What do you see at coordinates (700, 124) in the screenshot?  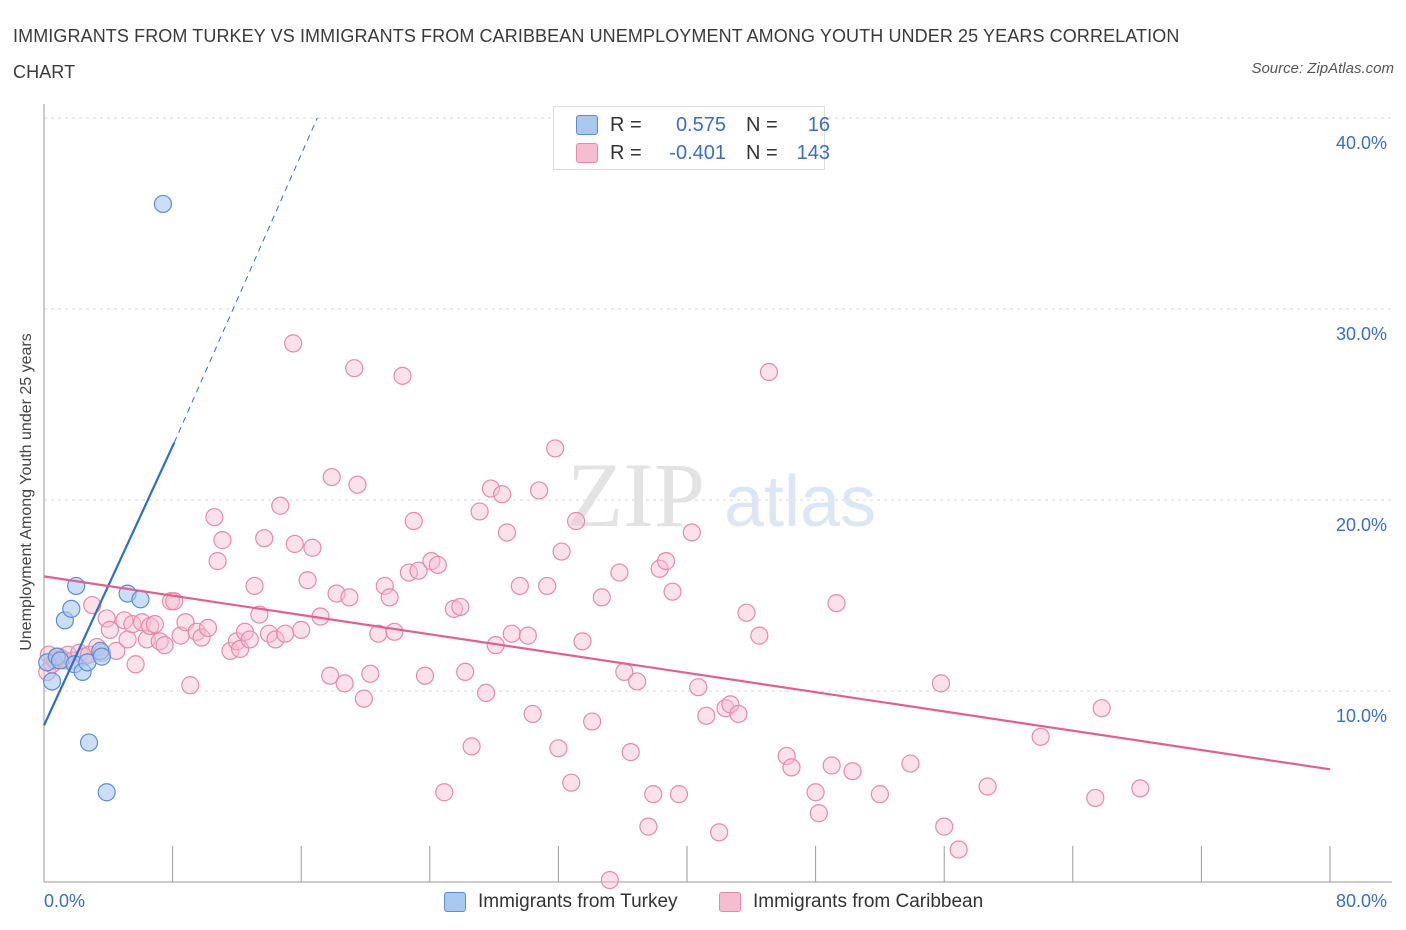 I see `legend-r-value: 0.575` at bounding box center [700, 124].